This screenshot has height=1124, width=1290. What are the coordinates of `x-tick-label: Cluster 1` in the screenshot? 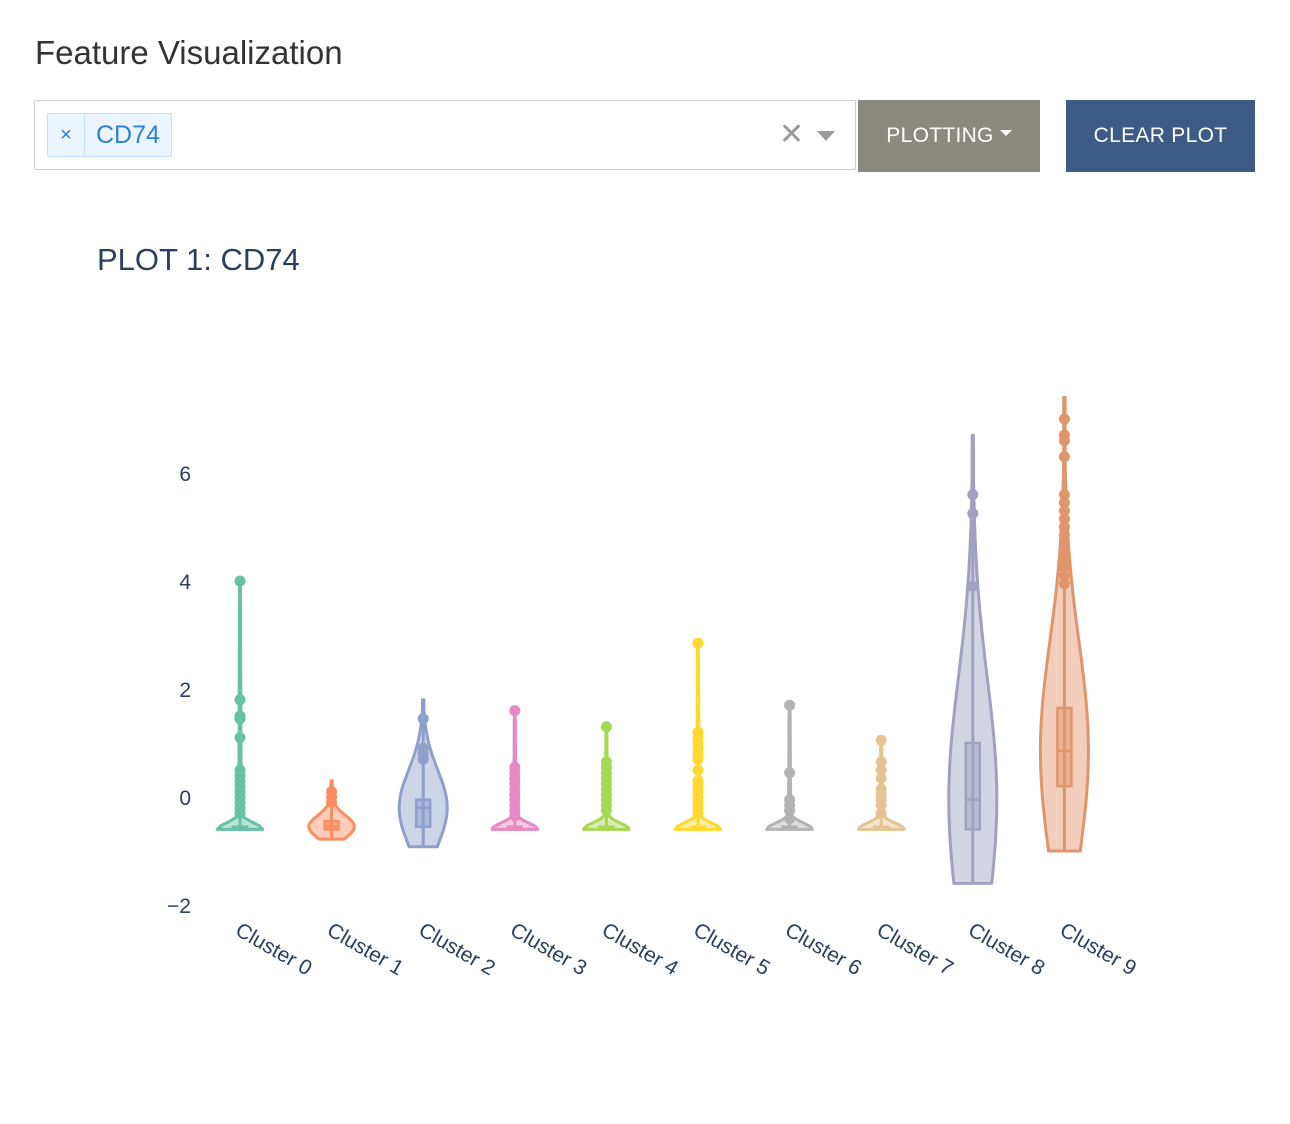 It's located at (365, 949).